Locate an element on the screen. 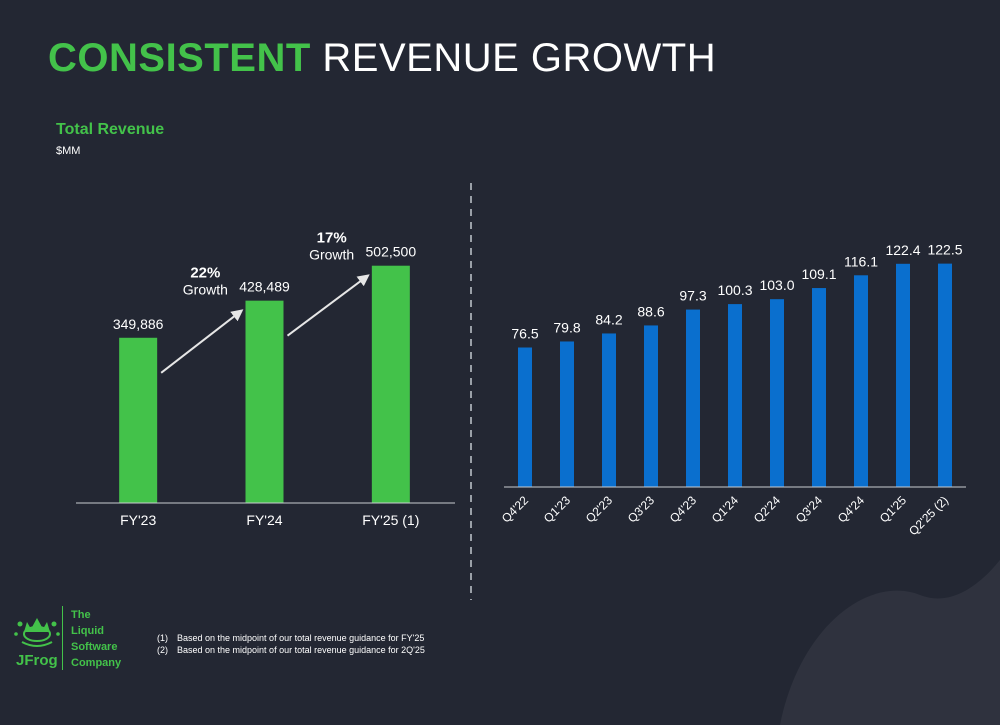 The height and width of the screenshot is (725, 1000). quarterly-value-label: 79.8 is located at coordinates (566, 327).